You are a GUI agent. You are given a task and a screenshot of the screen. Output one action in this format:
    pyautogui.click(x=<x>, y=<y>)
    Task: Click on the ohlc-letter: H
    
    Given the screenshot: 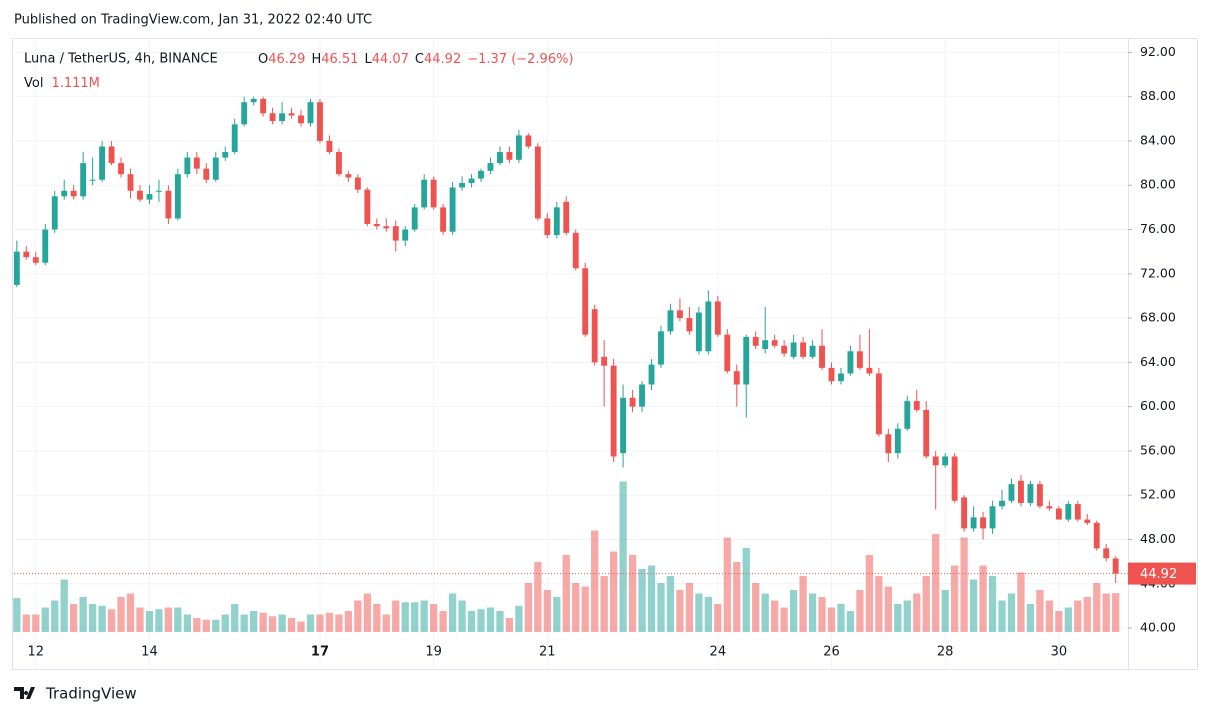 What is the action you would take?
    pyautogui.click(x=316, y=59)
    